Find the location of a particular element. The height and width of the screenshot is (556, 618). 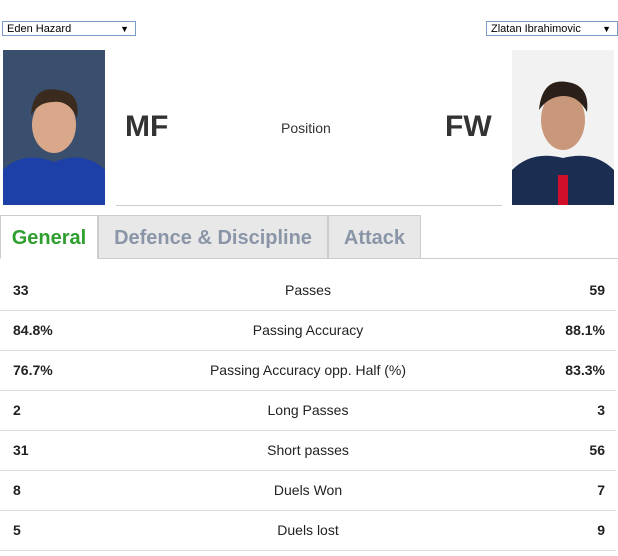

left-value: 31 is located at coordinates (21, 450).